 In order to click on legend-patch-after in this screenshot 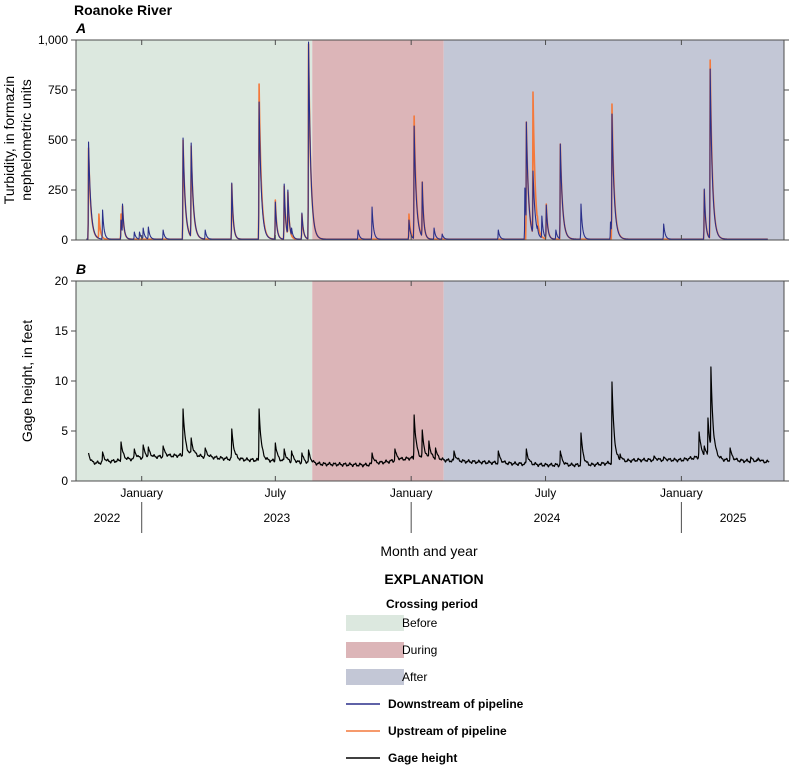, I will do `click(375, 677)`.